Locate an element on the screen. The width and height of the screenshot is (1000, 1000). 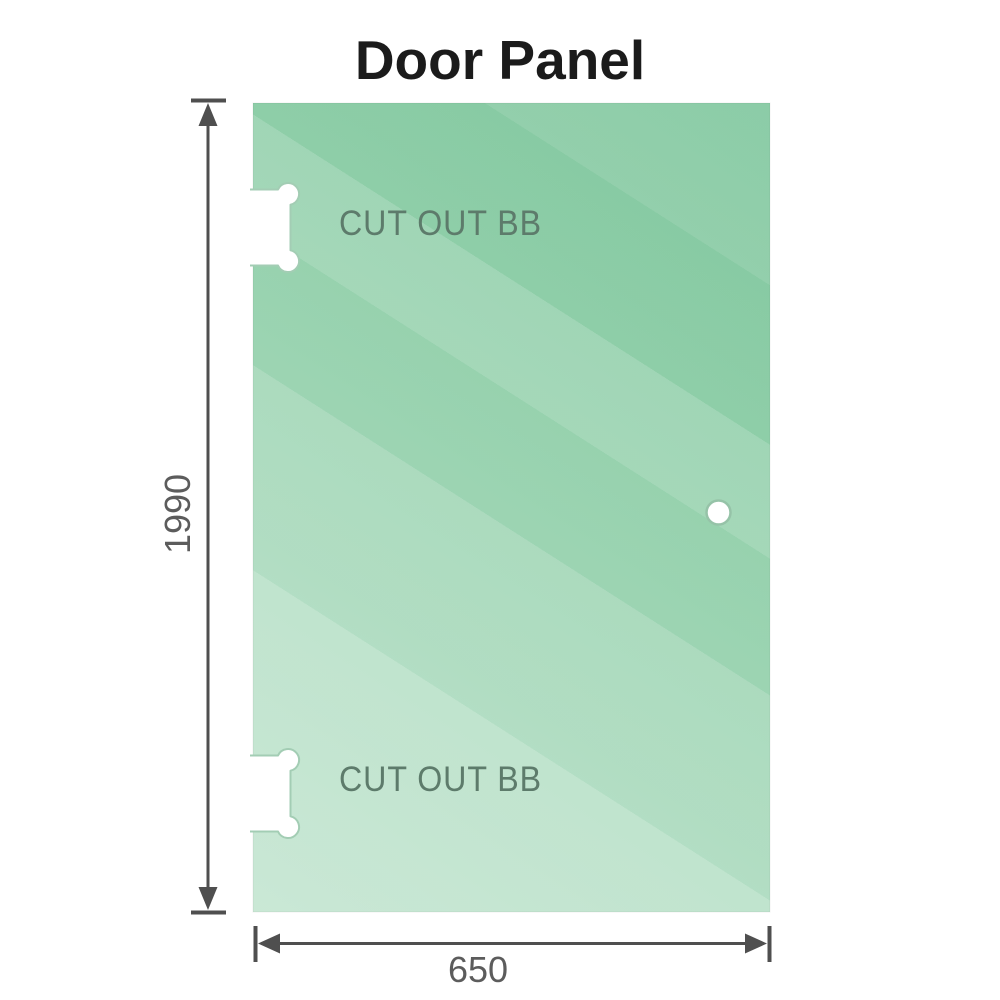
height-dimension-value: 1990 is located at coordinates (177, 514).